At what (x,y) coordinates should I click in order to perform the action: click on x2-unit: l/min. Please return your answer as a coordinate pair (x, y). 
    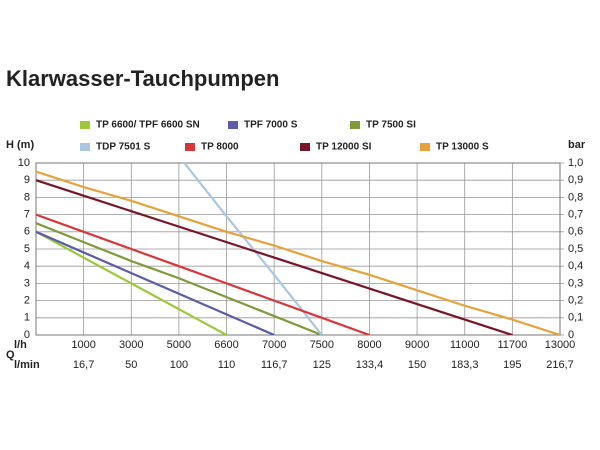
    Looking at the image, I should click on (27, 365).